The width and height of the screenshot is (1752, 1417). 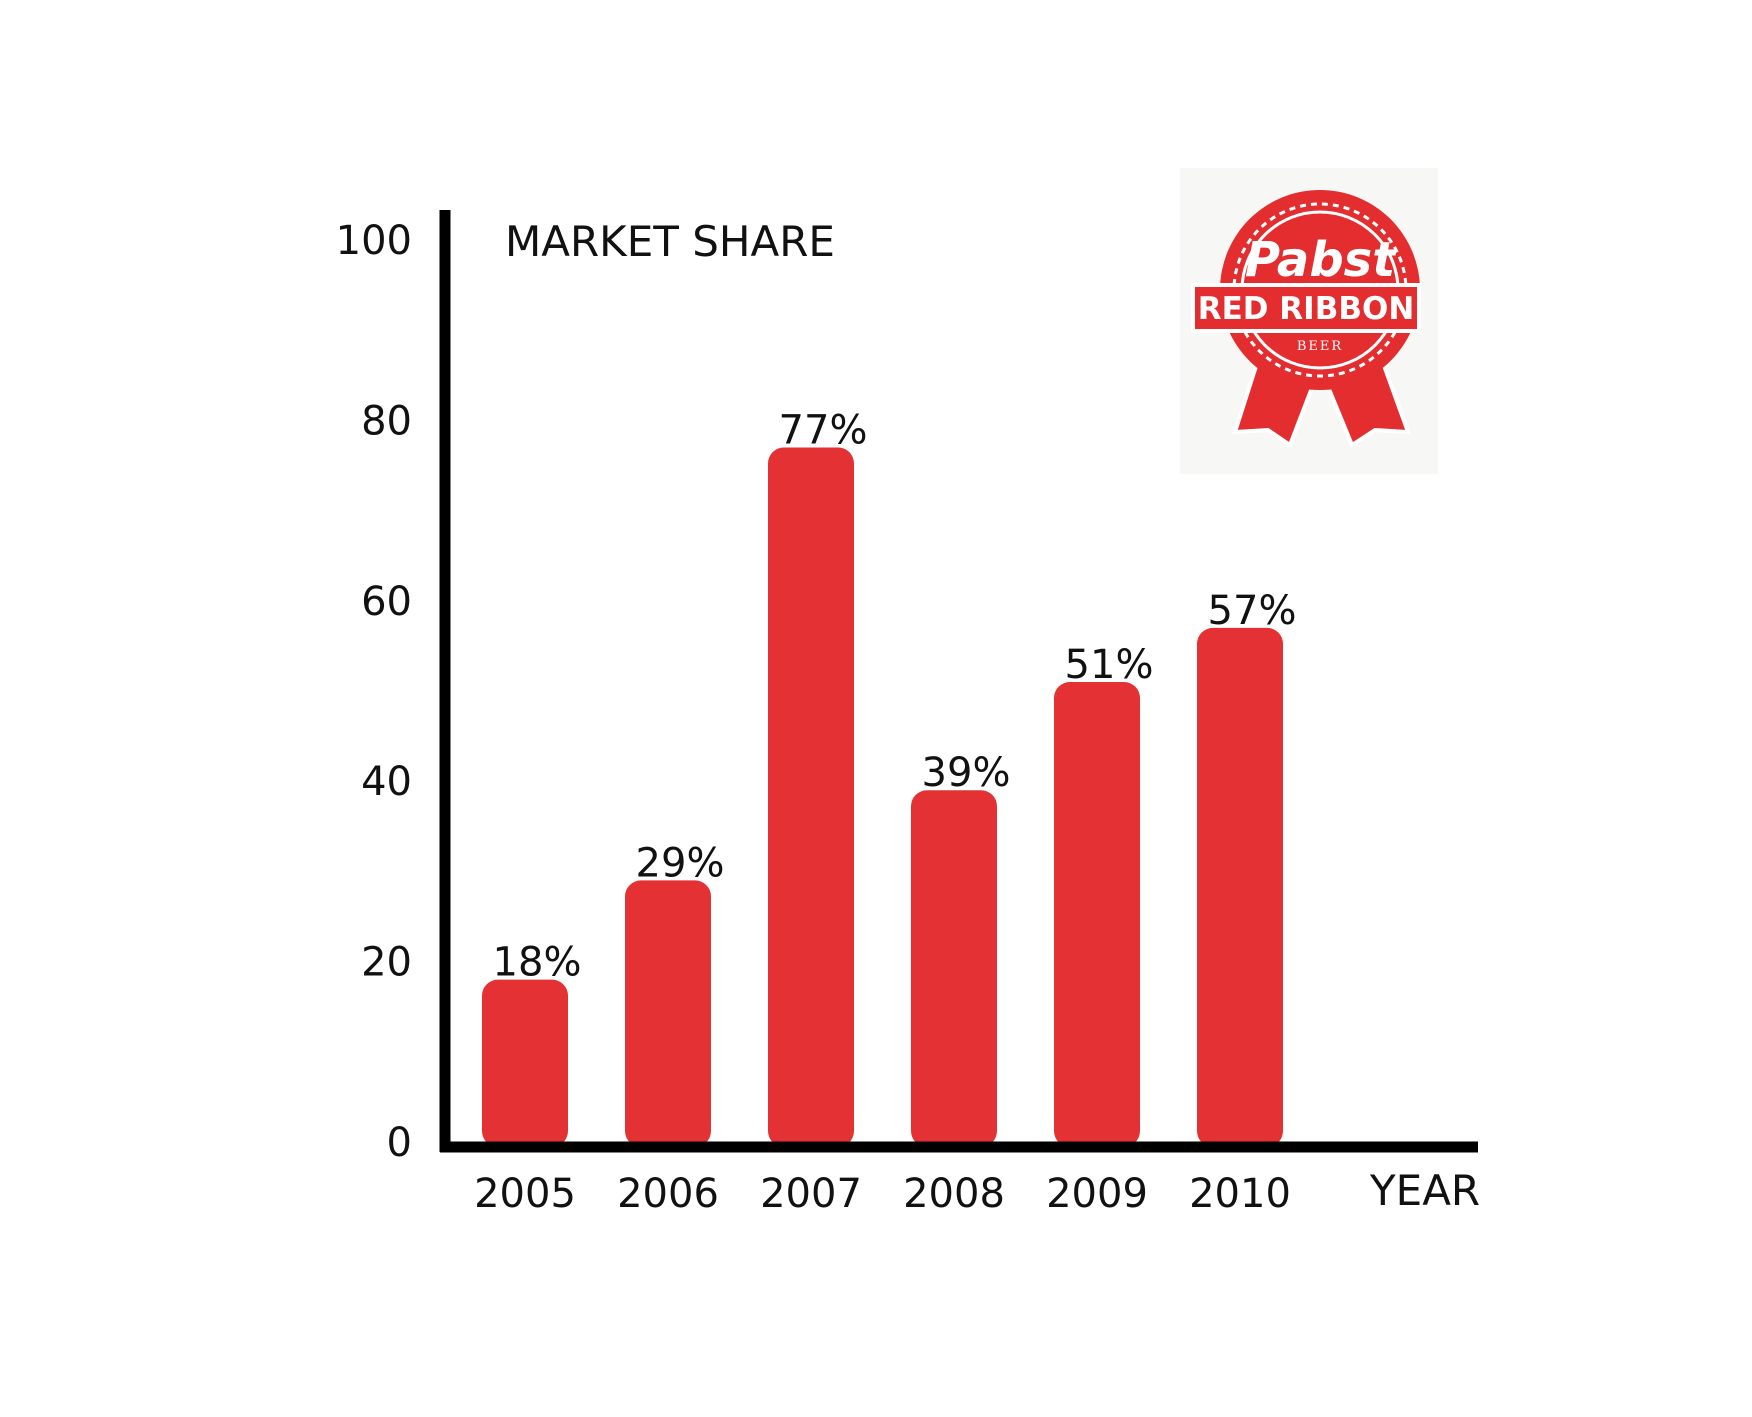 What do you see at coordinates (374, 692) in the screenshot?
I see `y-tick-labels: 0 20 40 60 80 100` at bounding box center [374, 692].